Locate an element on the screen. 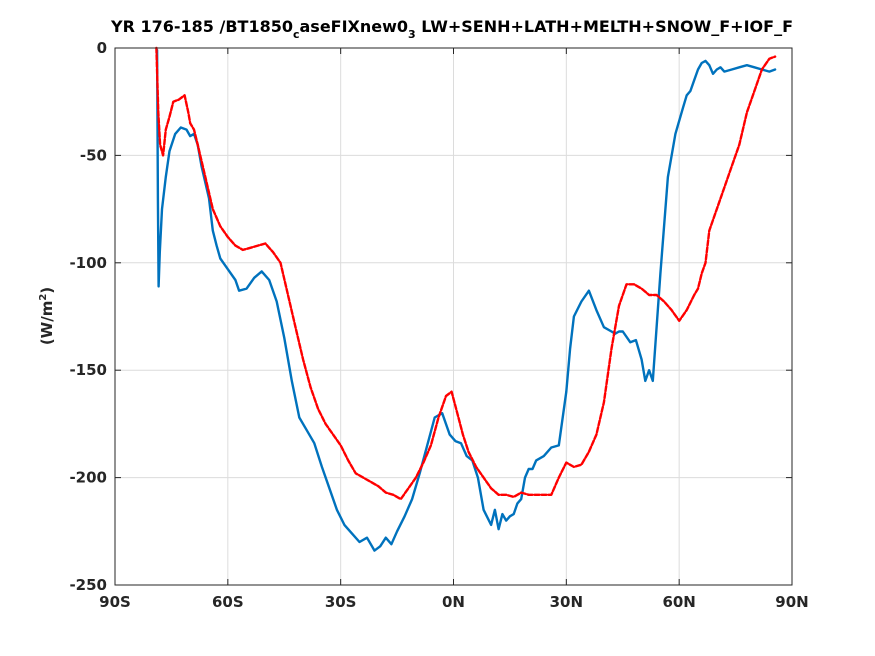 This screenshot has height=656, width=875. x-tick-label: 60N is located at coordinates (678, 602).